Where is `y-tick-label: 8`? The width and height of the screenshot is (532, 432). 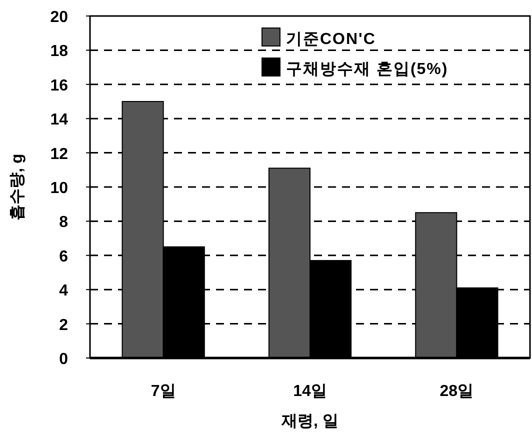
y-tick-label: 8 is located at coordinates (63, 223).